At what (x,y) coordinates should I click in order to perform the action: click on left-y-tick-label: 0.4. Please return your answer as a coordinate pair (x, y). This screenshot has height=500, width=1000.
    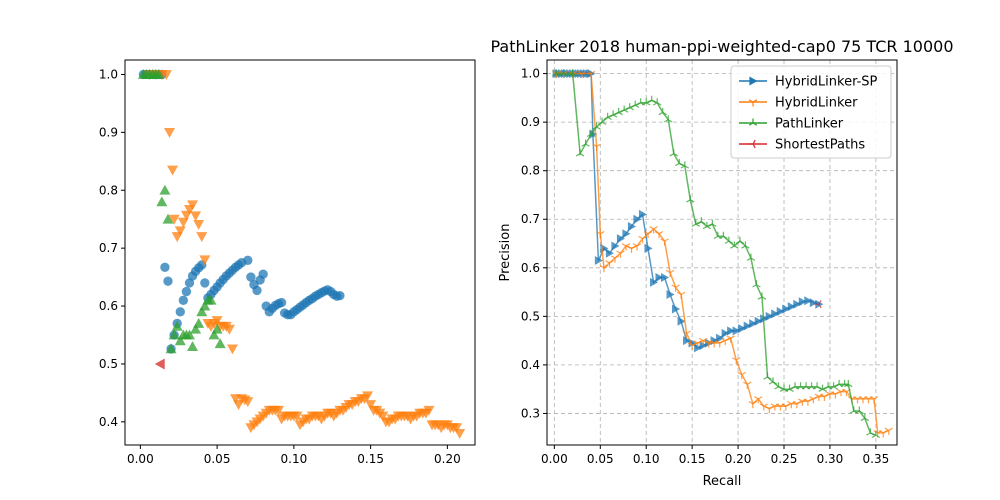
    Looking at the image, I should click on (108, 422).